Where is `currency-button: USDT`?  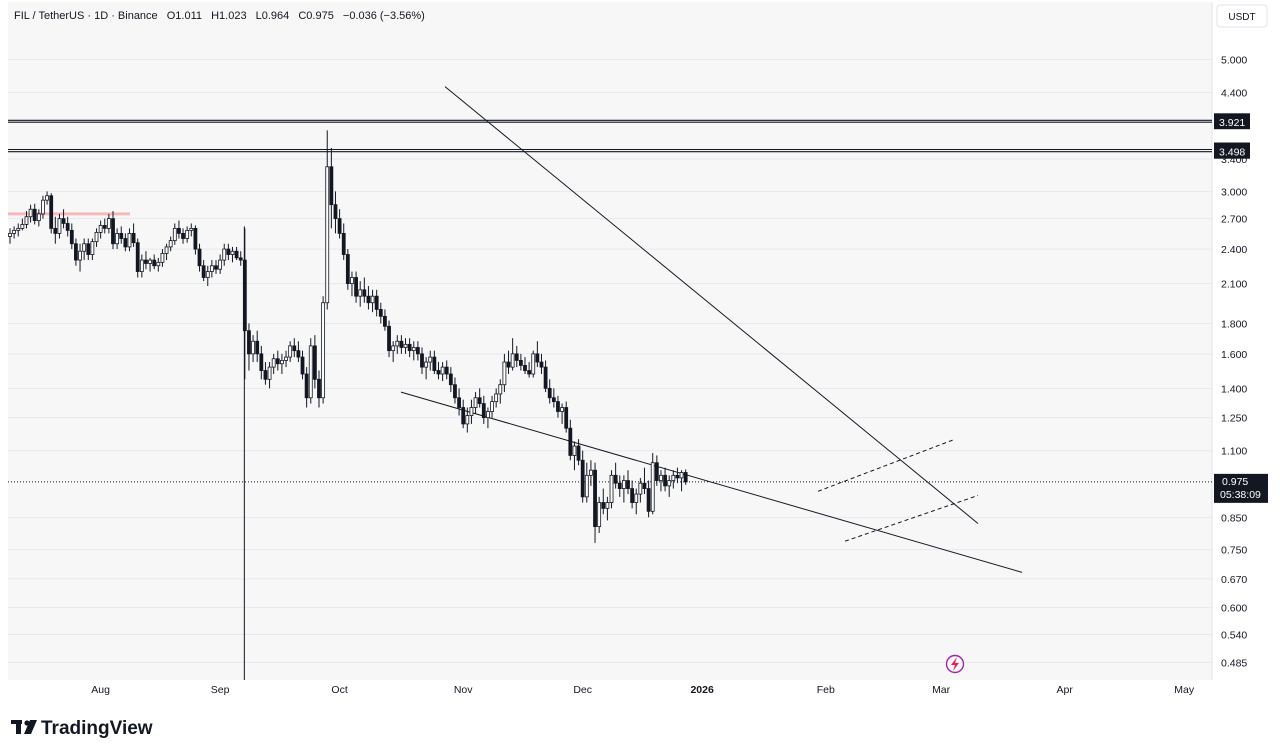 currency-button: USDT is located at coordinates (1242, 16).